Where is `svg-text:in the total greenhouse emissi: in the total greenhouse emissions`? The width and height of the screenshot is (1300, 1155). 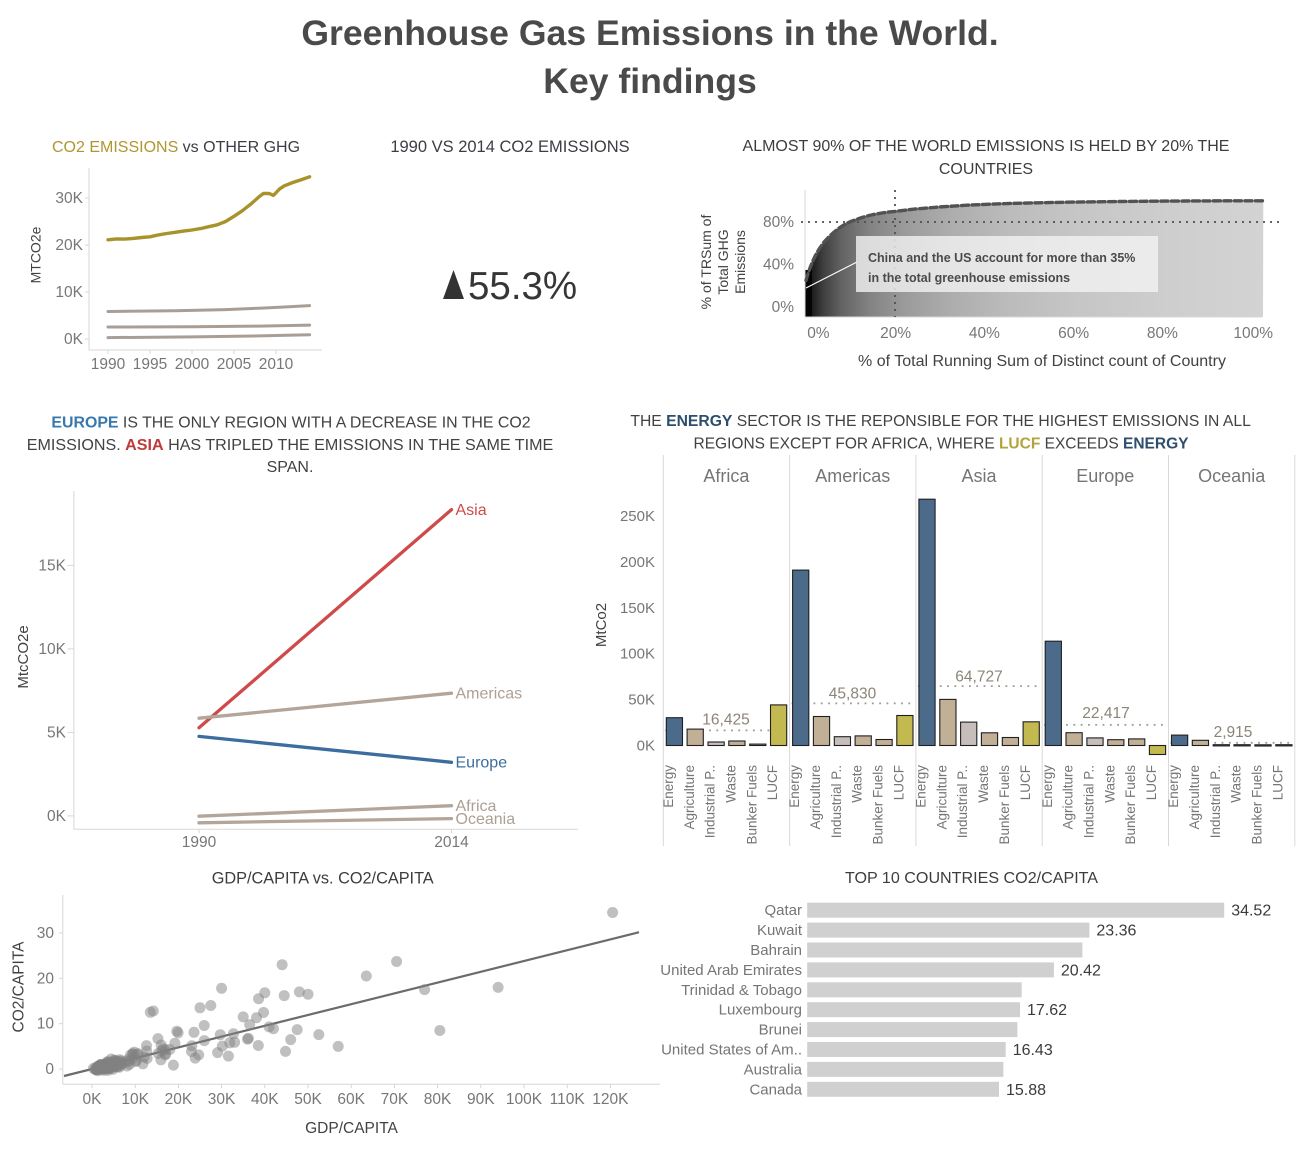
svg-text:in the total greenhouse emissi: in the total greenhouse emissions is located at coordinates (969, 278).